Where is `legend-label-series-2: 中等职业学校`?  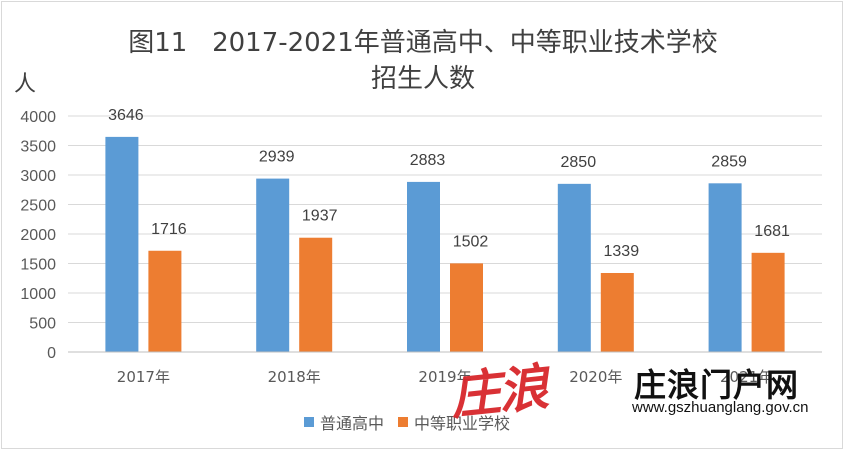
legend-label-series-2: 中等职业学校 is located at coordinates (462, 423).